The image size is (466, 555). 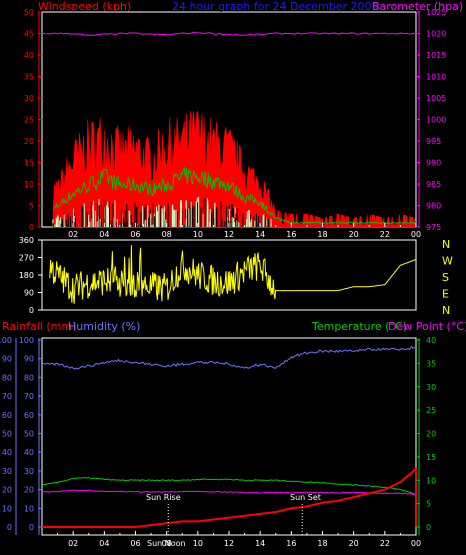 What do you see at coordinates (29, 471) in the screenshot?
I see `hum-ytick-label: 30` at bounding box center [29, 471].